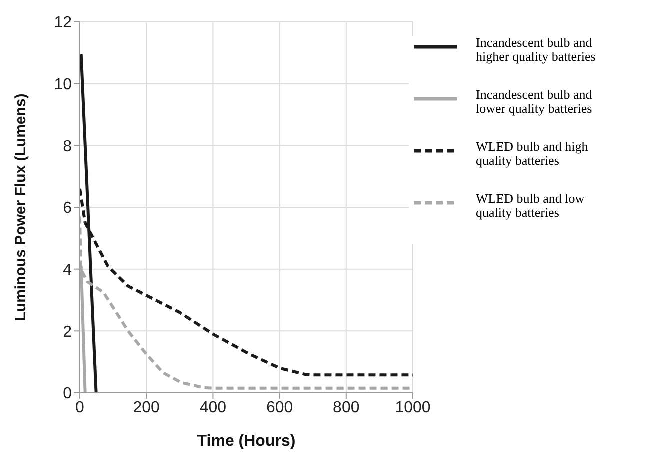 The height and width of the screenshot is (466, 653). Describe the element at coordinates (531, 205) in the screenshot. I see `legend-label: WLED bulb and low quality batteries` at that location.